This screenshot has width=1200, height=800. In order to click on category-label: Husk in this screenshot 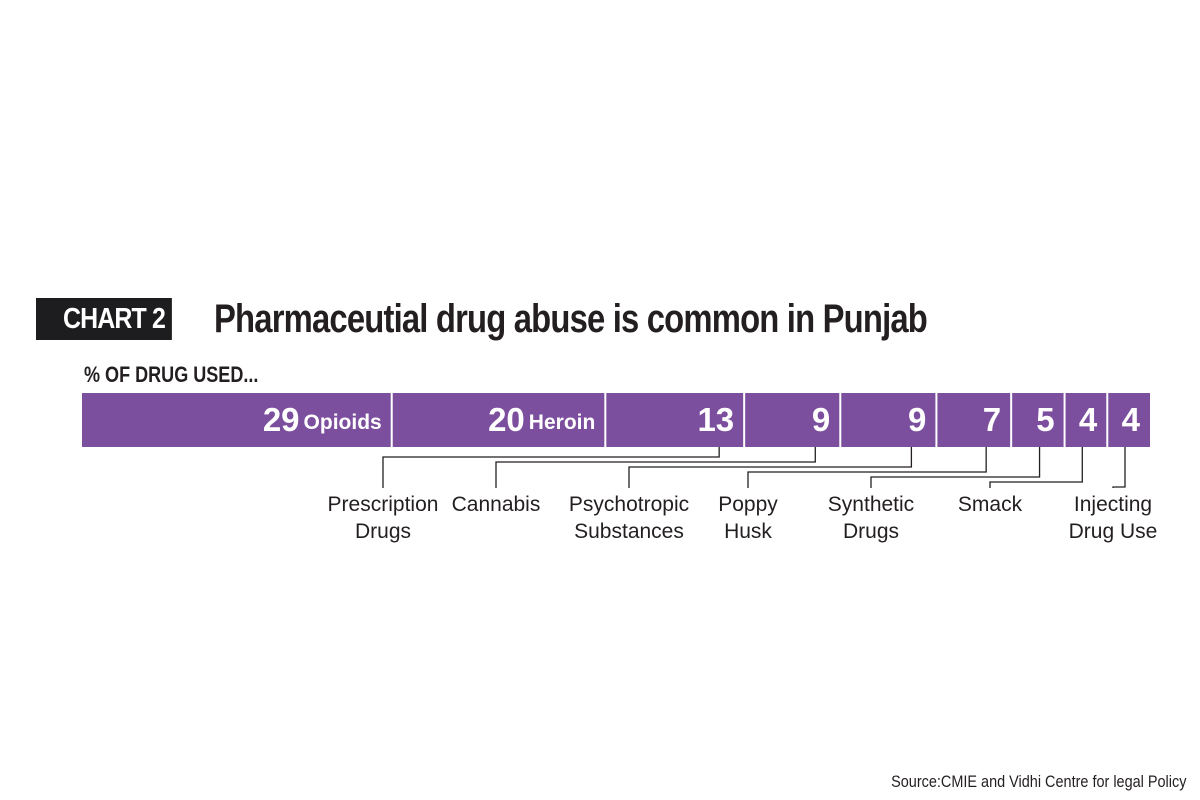, I will do `click(748, 531)`.